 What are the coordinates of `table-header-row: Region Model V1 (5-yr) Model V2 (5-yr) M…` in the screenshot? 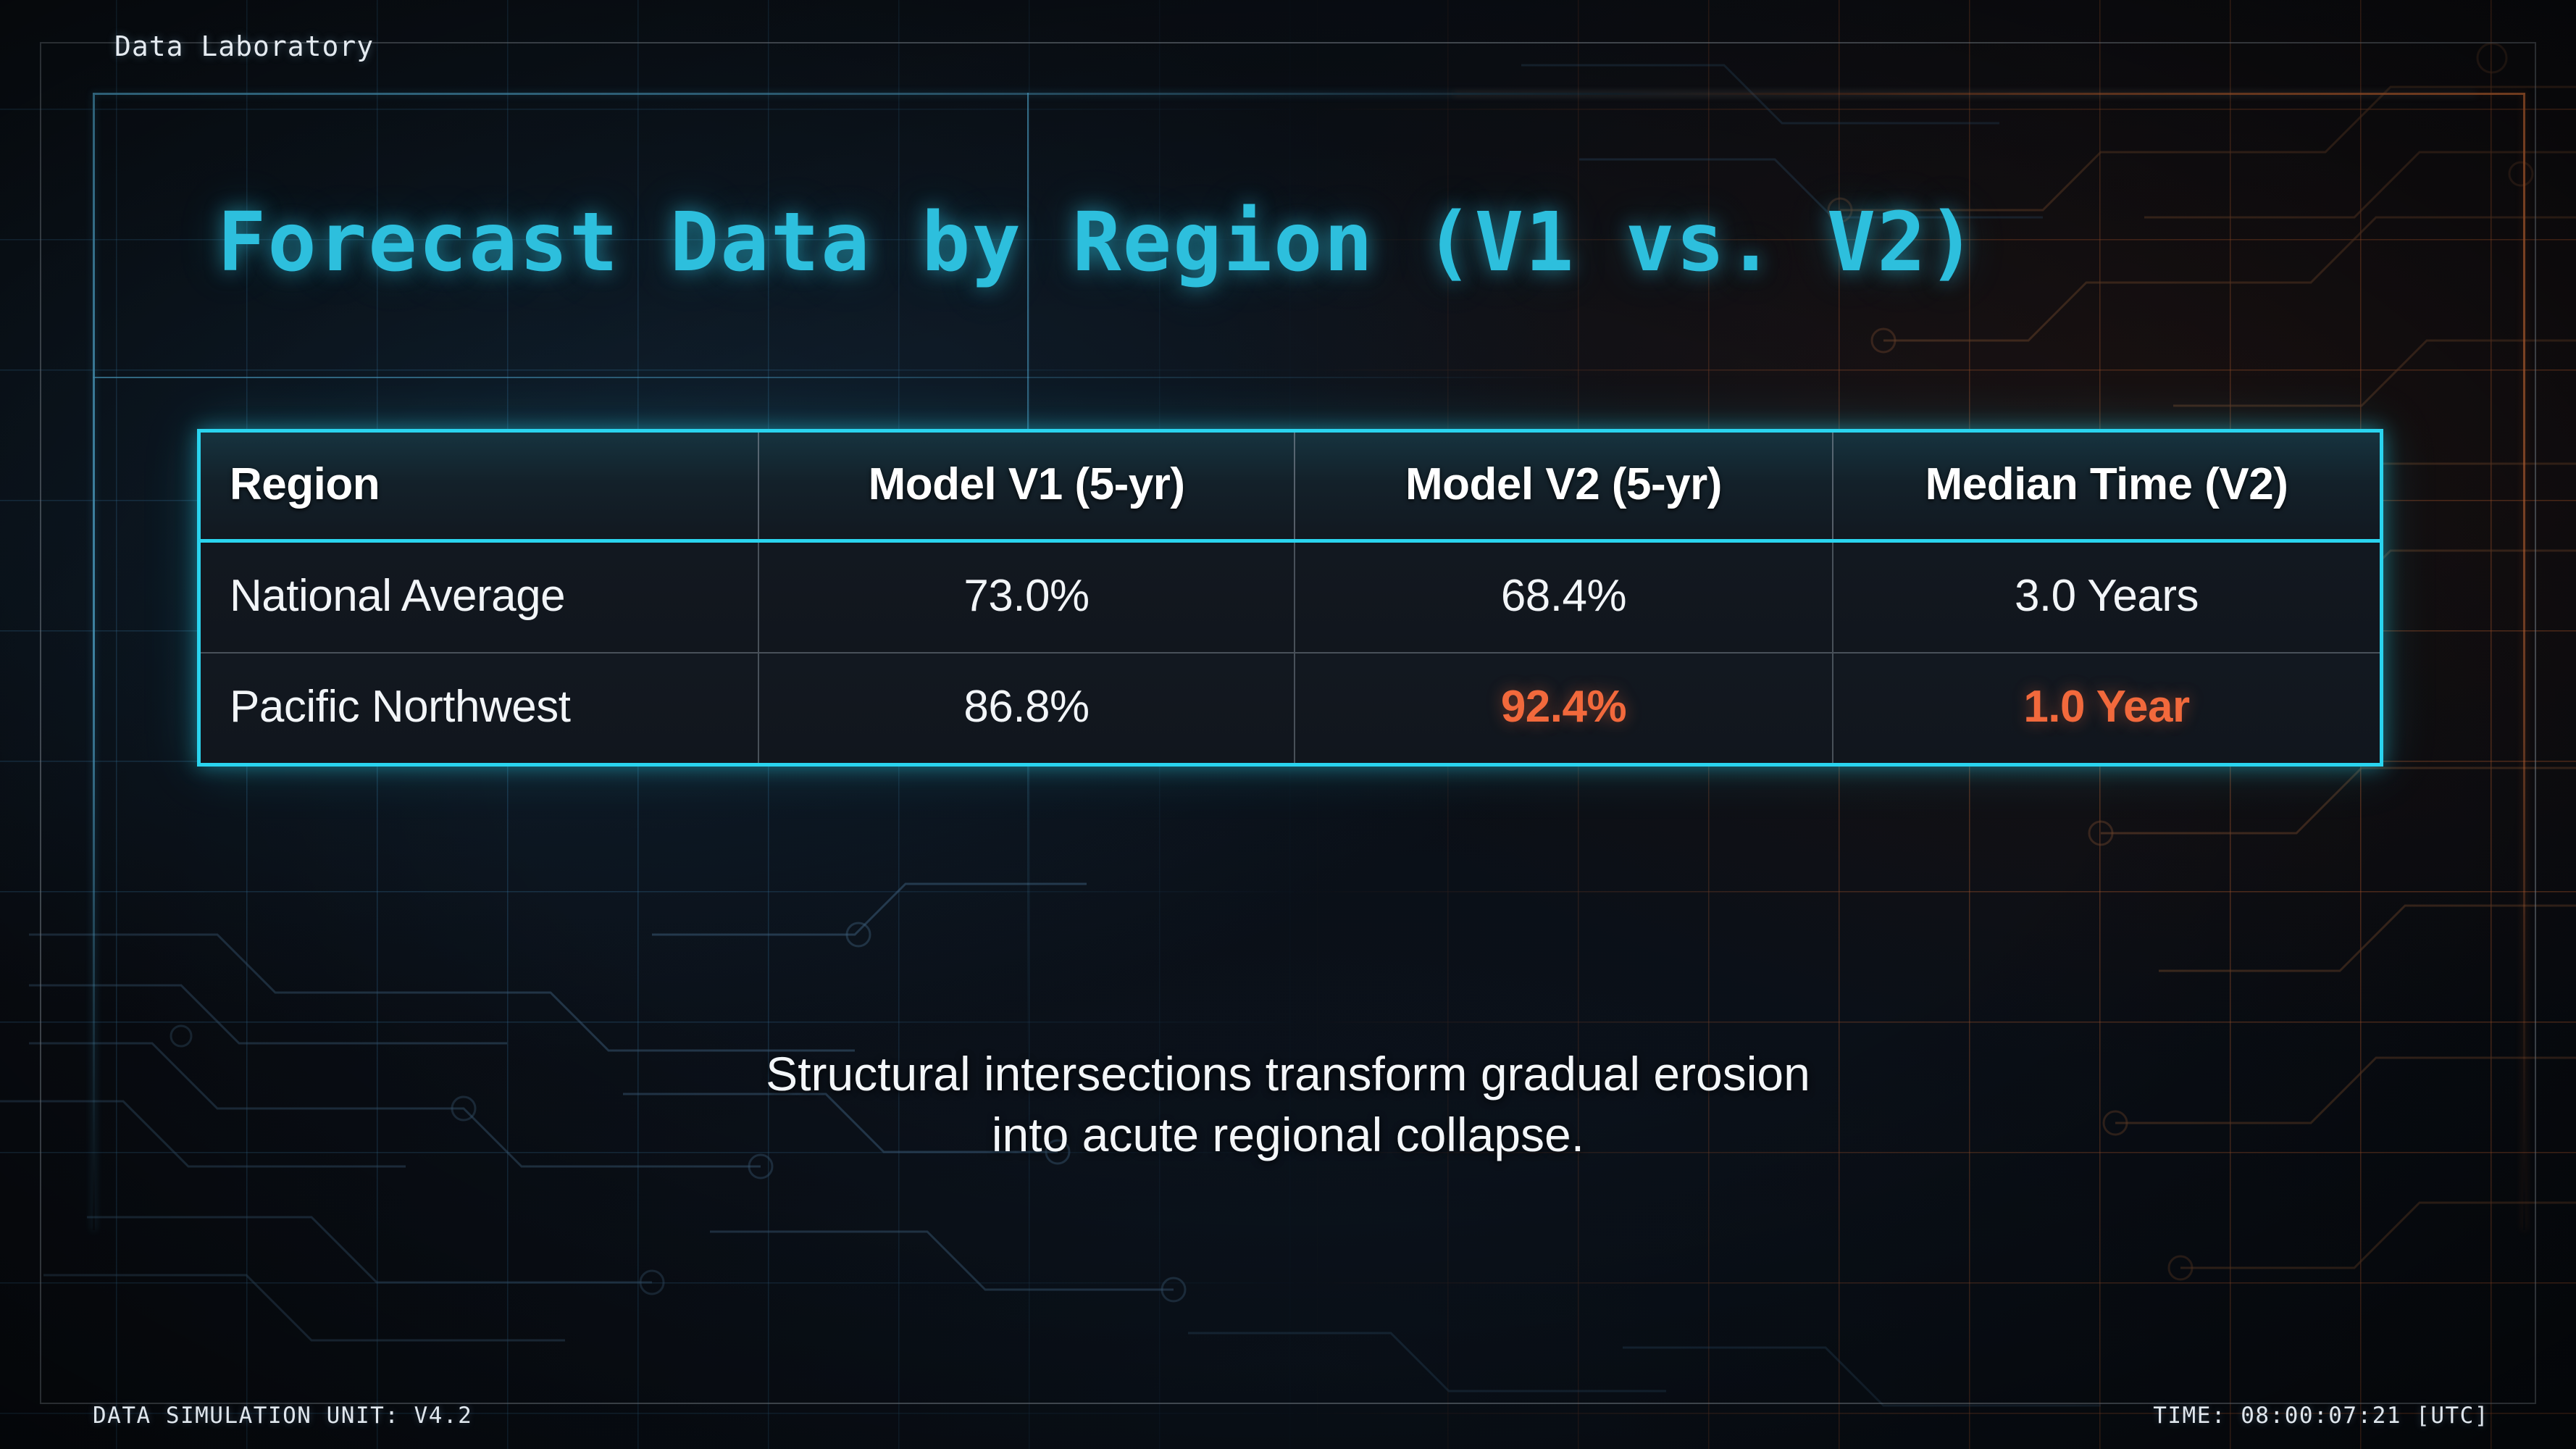 It's located at (1290, 488).